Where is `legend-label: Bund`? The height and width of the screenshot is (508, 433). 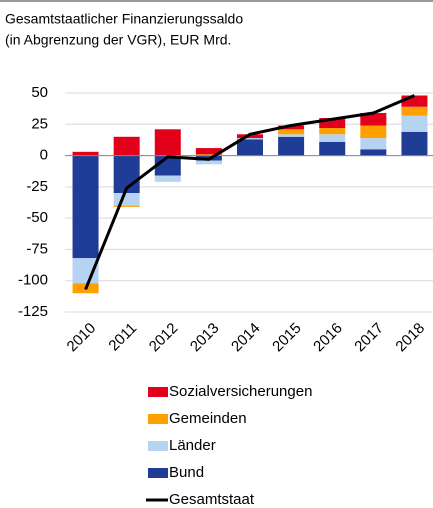 legend-label: Bund is located at coordinates (186, 472).